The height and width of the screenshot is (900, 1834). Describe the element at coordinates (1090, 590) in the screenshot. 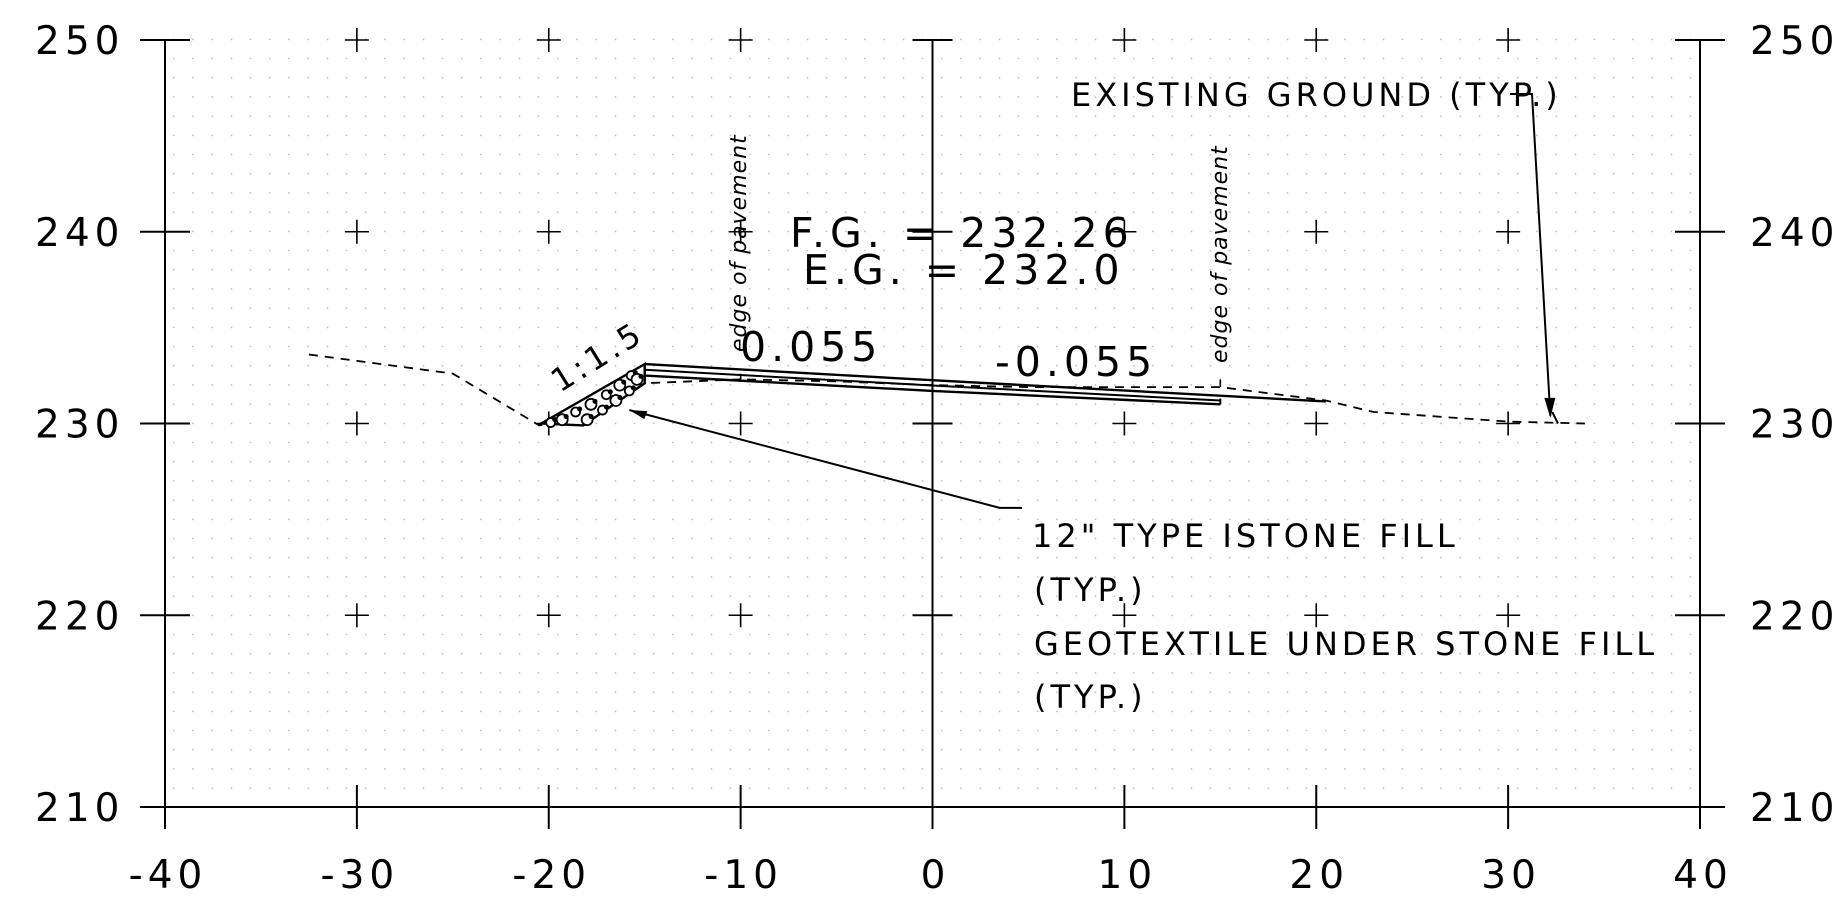

I see `stone-fill-typ-label: (TYP.)` at that location.